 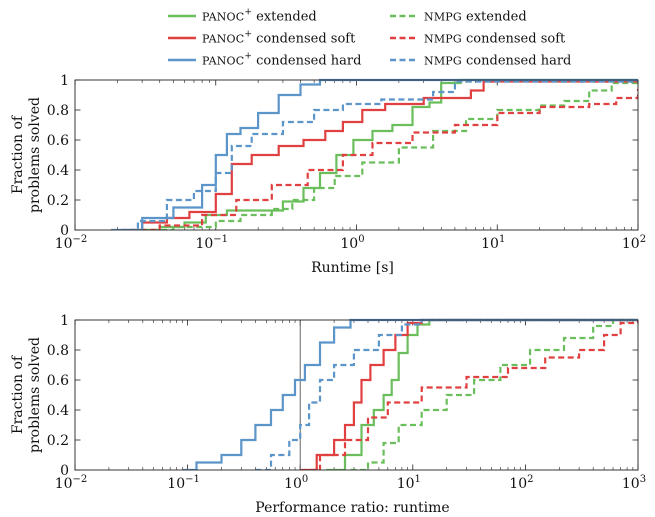 I want to click on legend-label: PANOC+ condensed hard, so click(x=281, y=60).